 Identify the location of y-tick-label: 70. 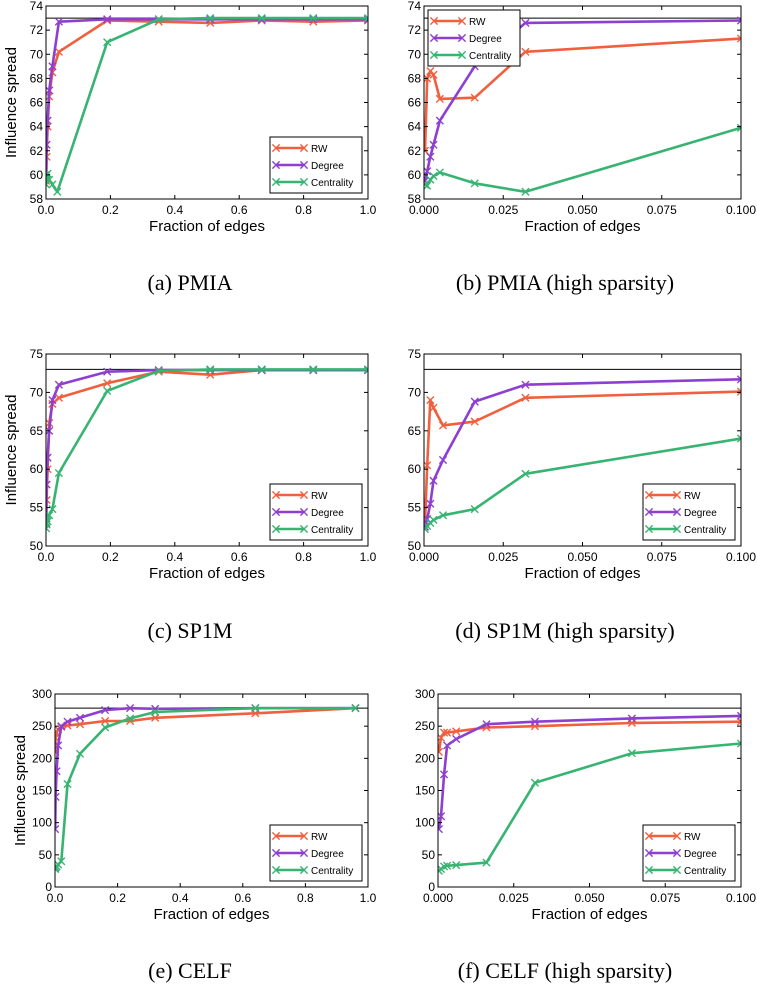
(37, 54).